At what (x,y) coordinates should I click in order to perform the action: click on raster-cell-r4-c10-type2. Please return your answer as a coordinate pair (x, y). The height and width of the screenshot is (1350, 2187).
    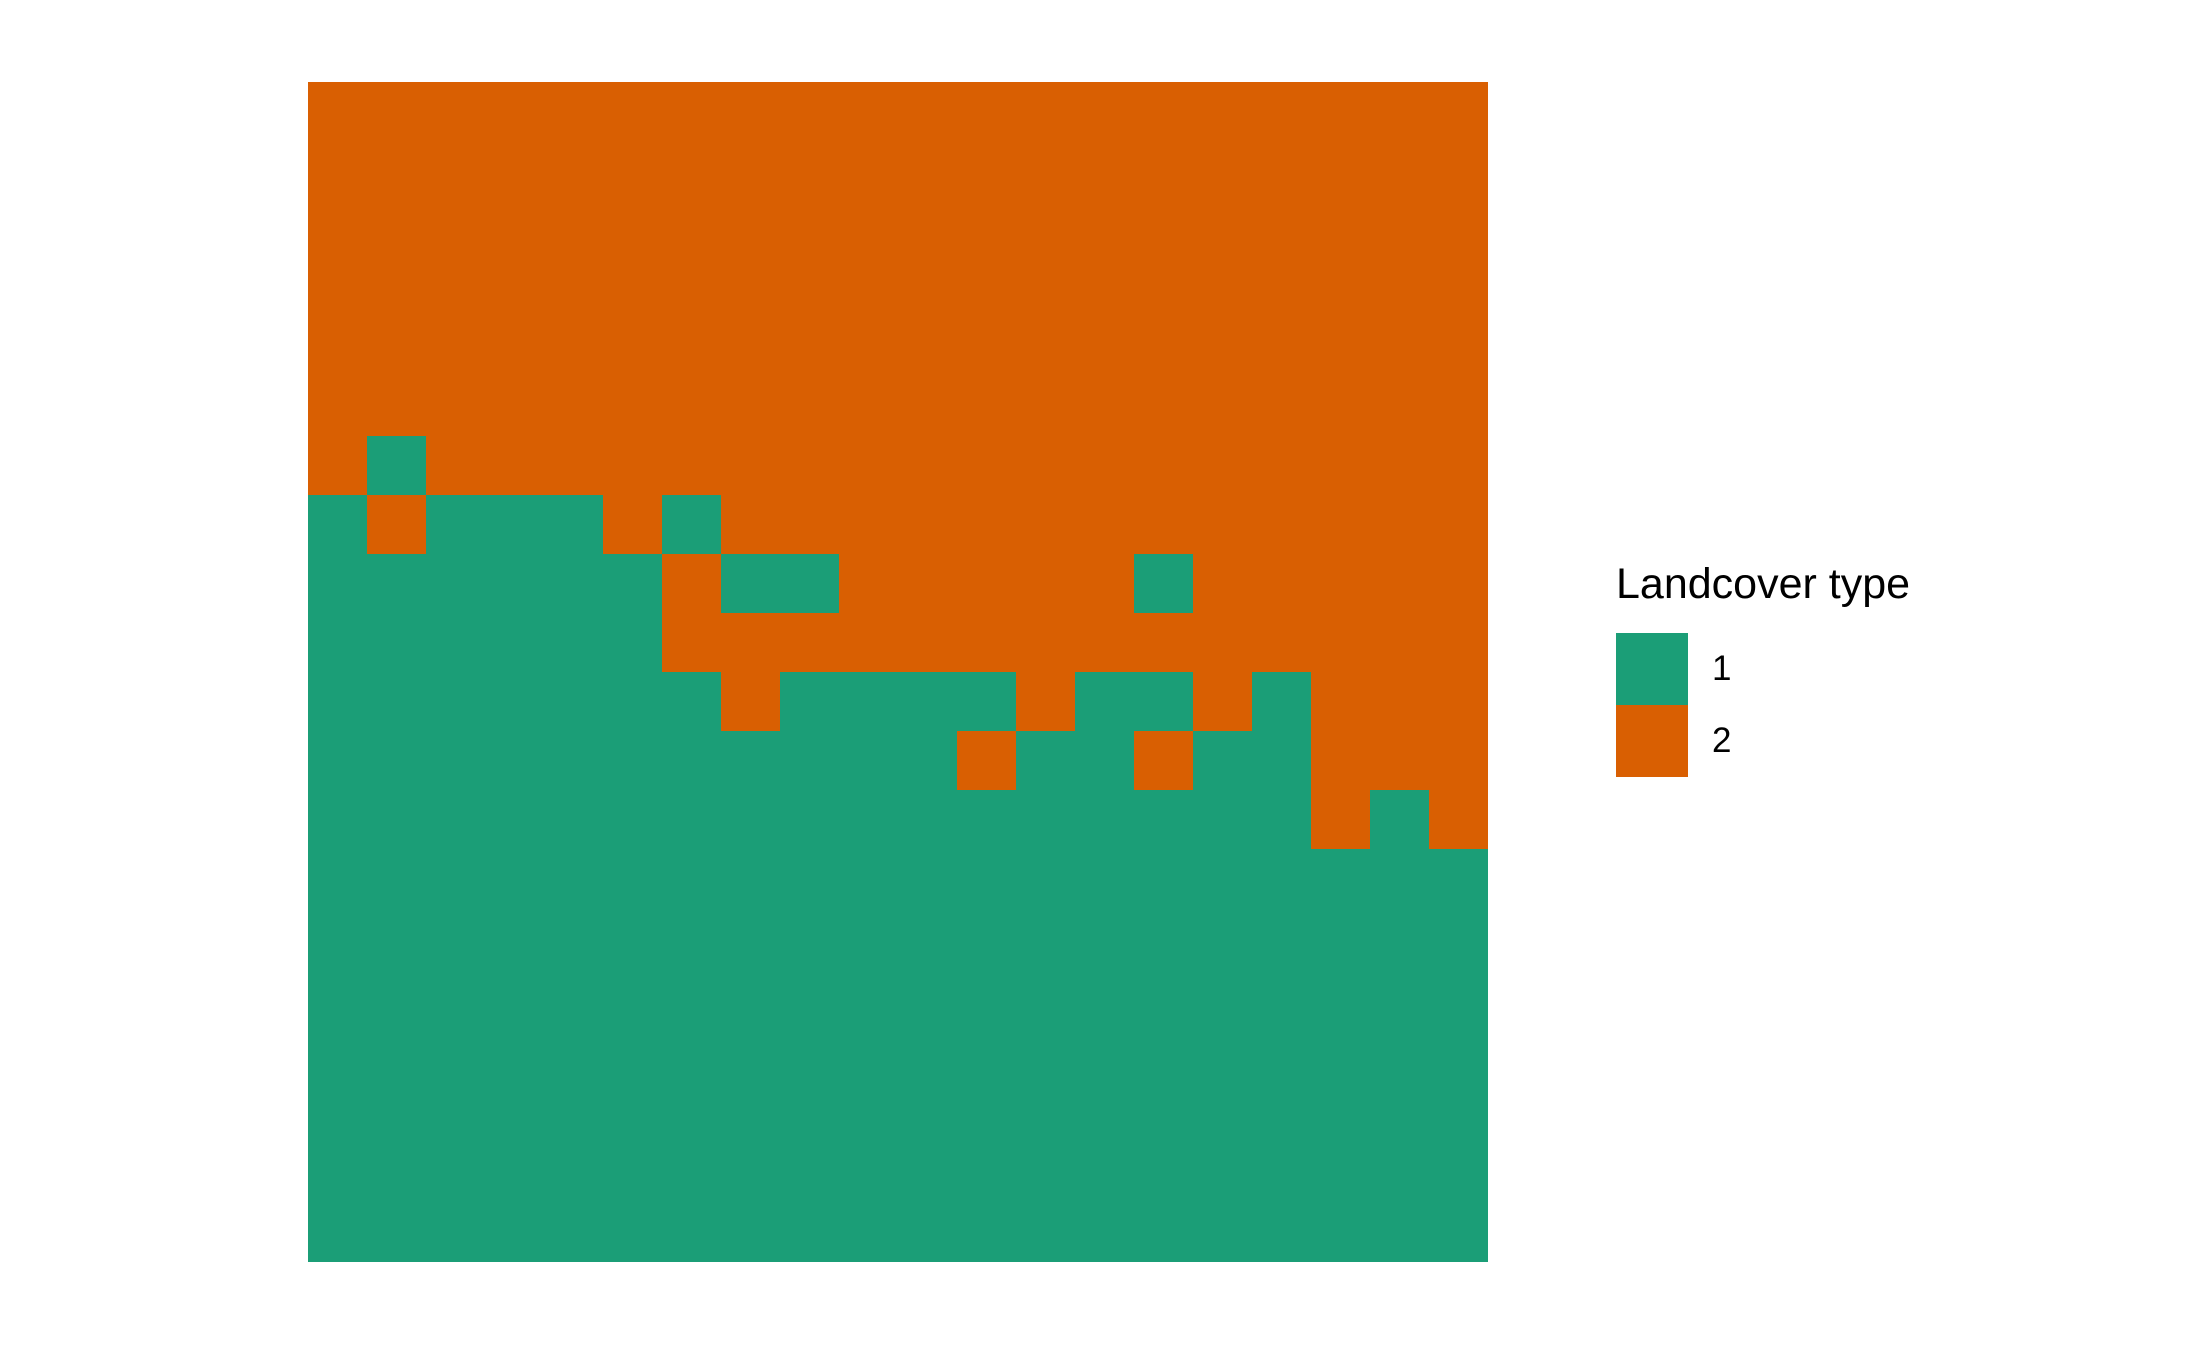
    Looking at the image, I should click on (928, 348).